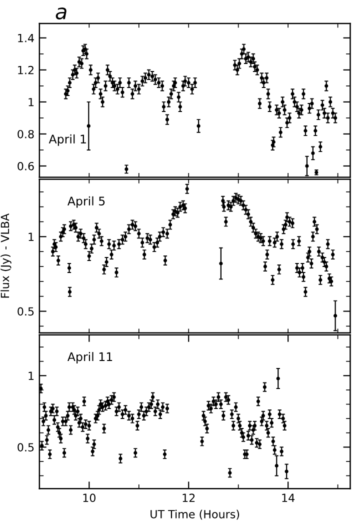 Image resolution: width=352 pixels, height=522 pixels. I want to click on x-axis-title: UT Time (Hours), so click(195, 515).